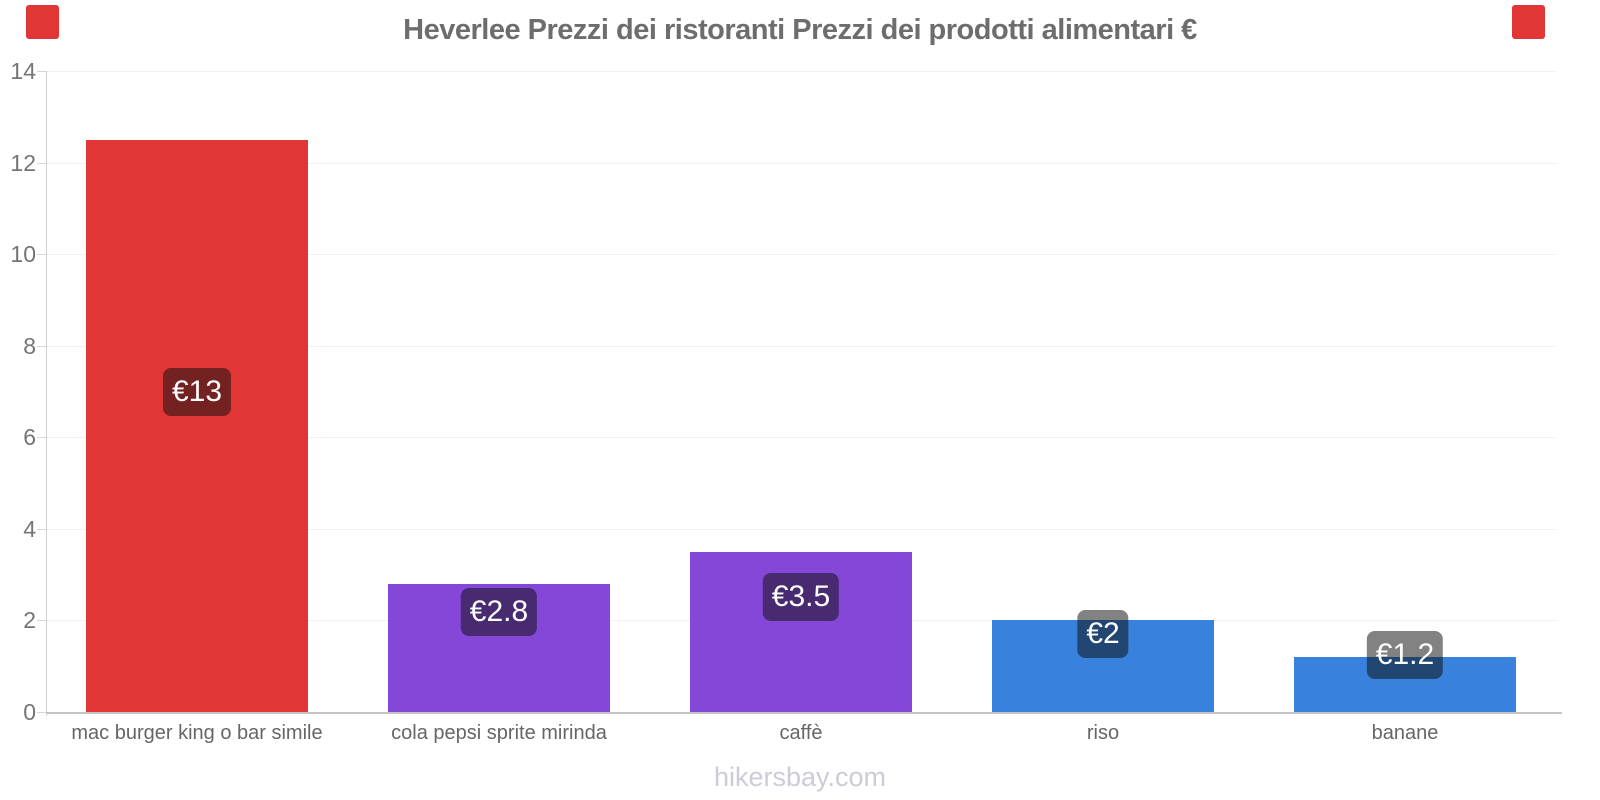  Describe the element at coordinates (29, 712) in the screenshot. I see `y-axis-tick-label: 0` at that location.